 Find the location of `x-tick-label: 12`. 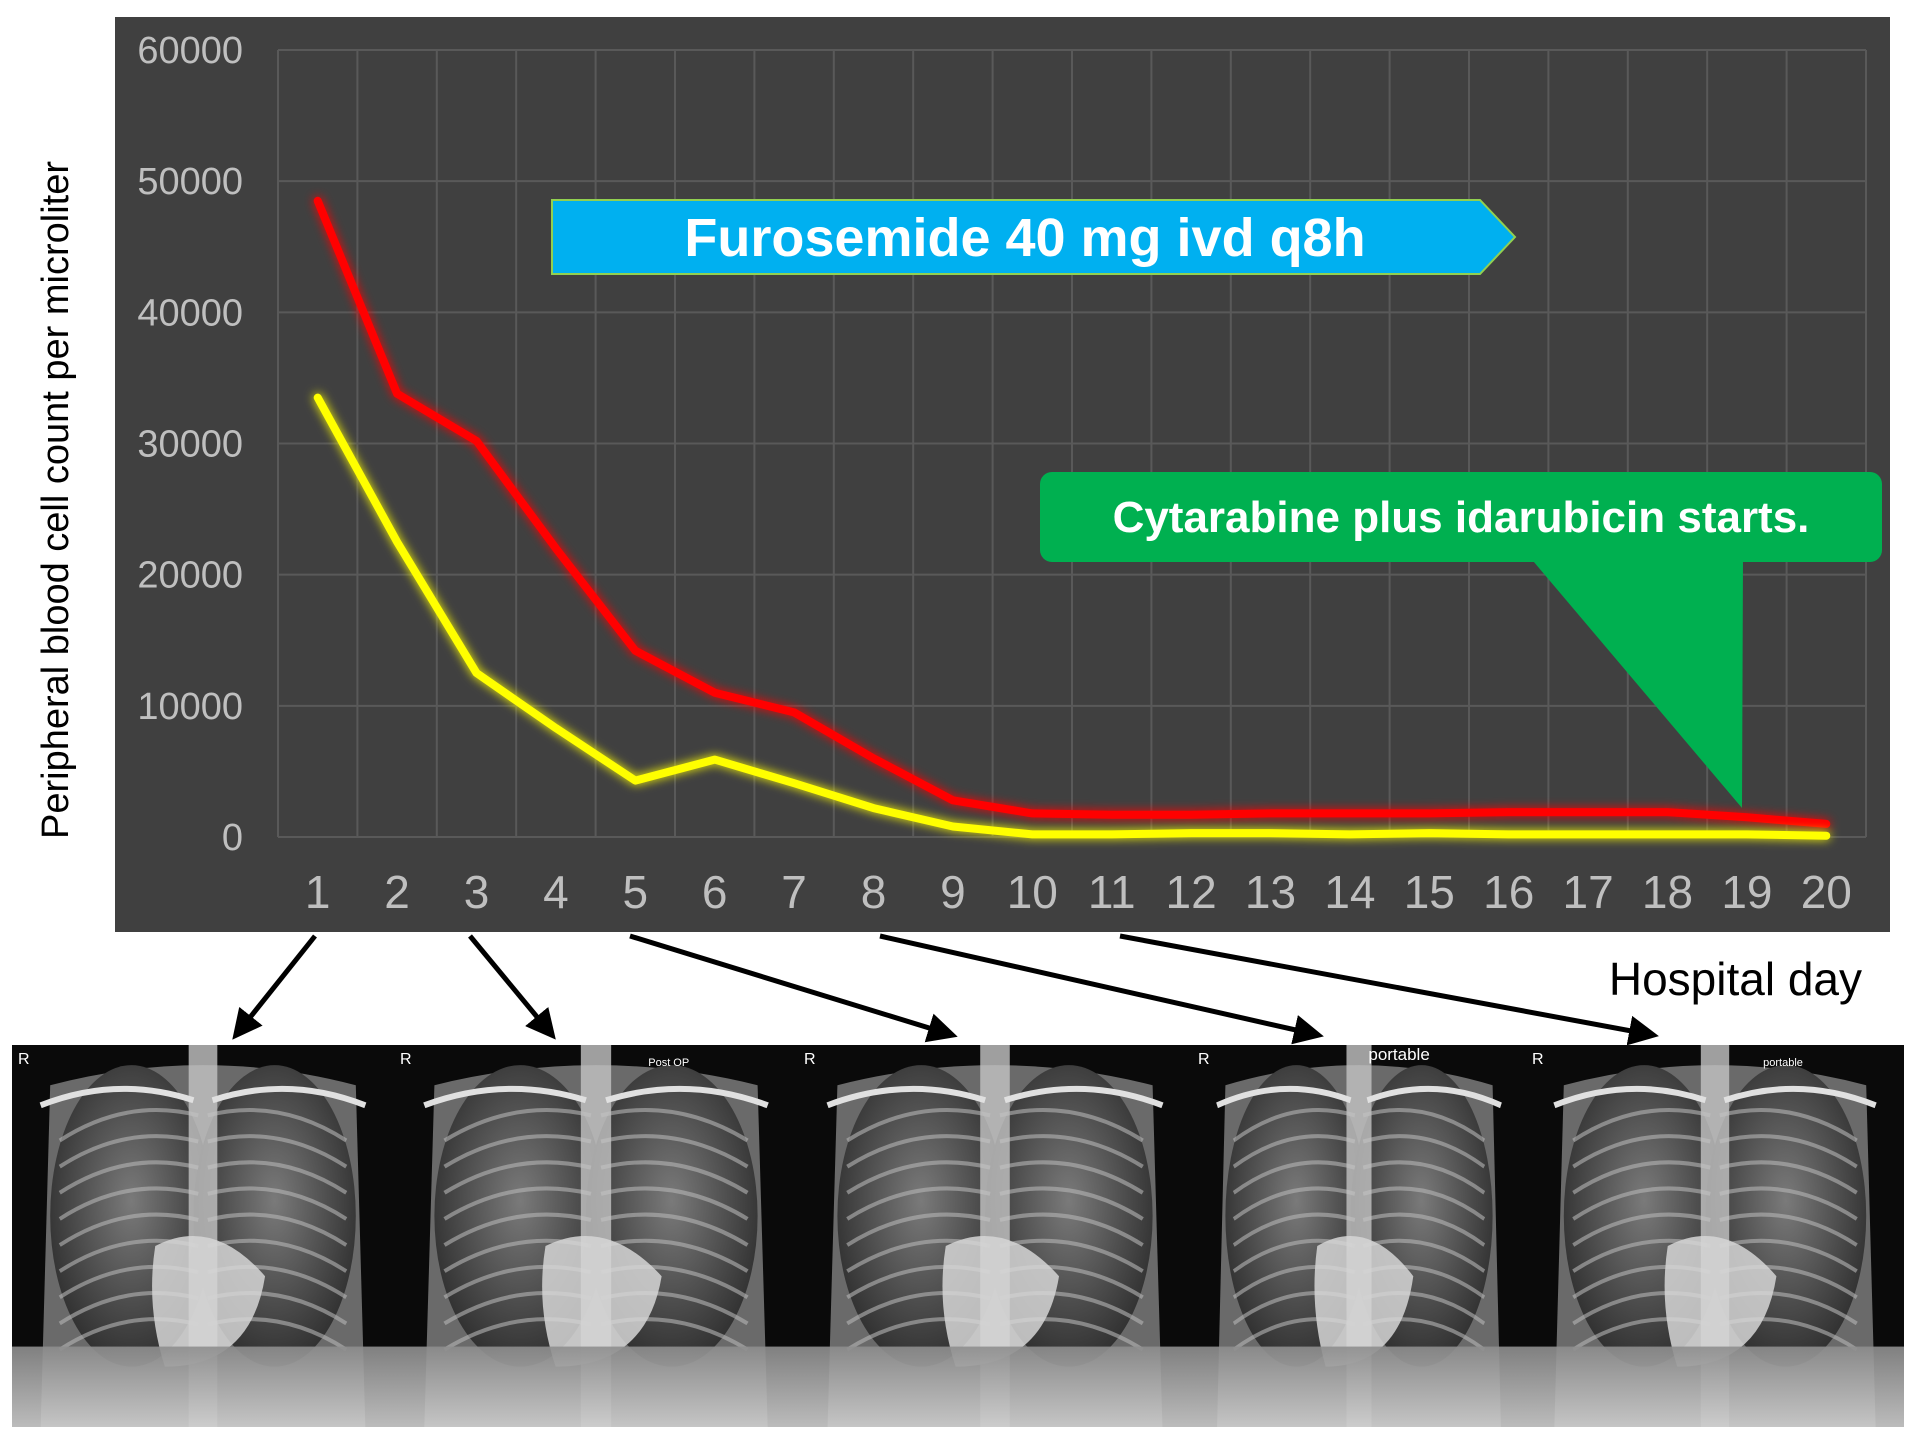

x-tick-label: 12 is located at coordinates (1191, 892).